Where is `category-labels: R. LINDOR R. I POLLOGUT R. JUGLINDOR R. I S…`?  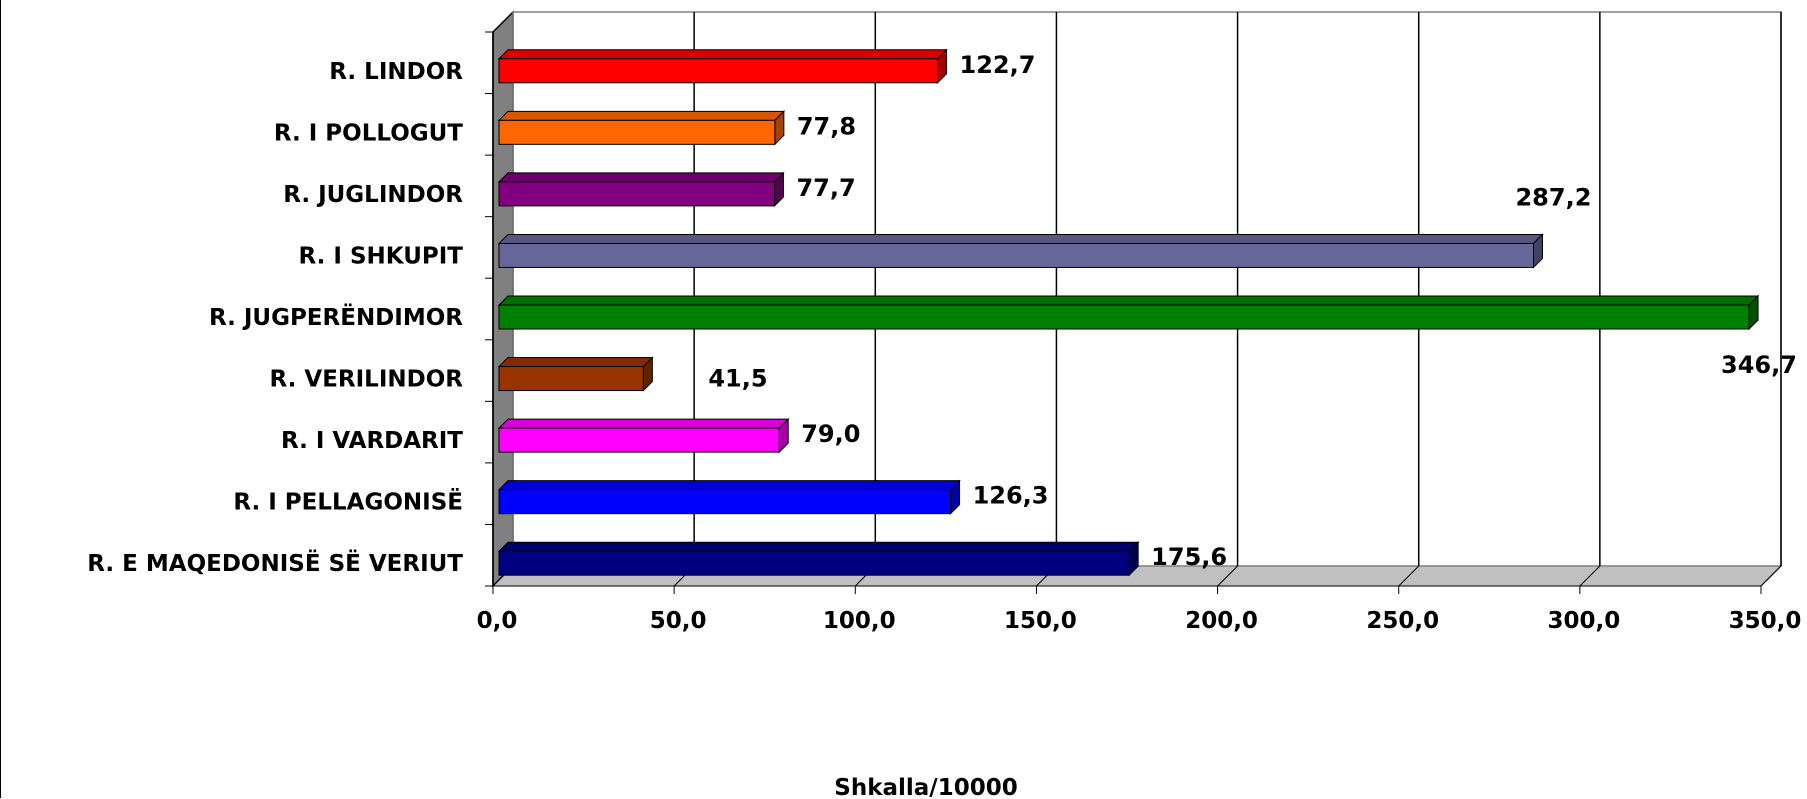 category-labels: R. LINDOR R. I POLLOGUT R. JUGLINDOR R. I S… is located at coordinates (275, 318).